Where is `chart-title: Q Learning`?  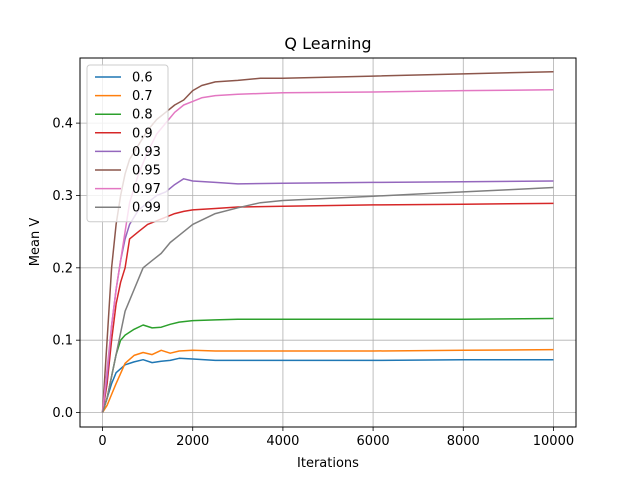
chart-title: Q Learning is located at coordinates (327, 43).